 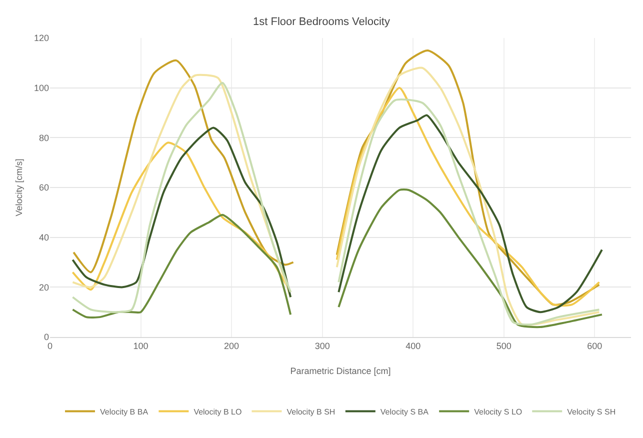 I want to click on legend-label: Velocity S SH, so click(x=591, y=411).